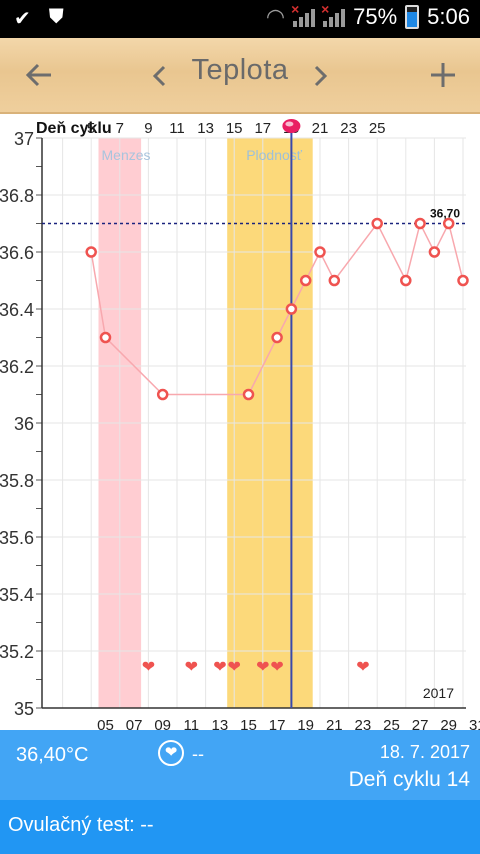 Image resolution: width=480 pixels, height=854 pixels. What do you see at coordinates (198, 754) in the screenshot?
I see `intercourse-value: --` at bounding box center [198, 754].